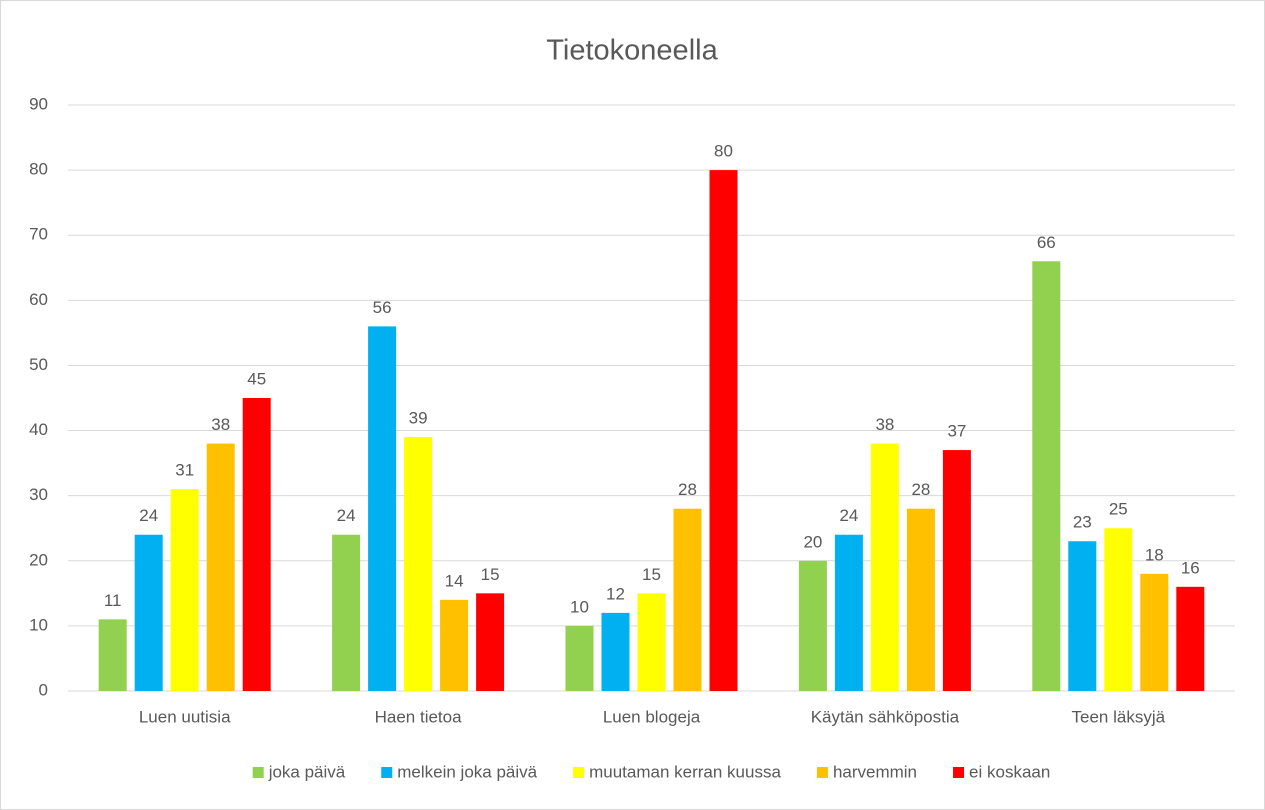 Image resolution: width=1265 pixels, height=810 pixels. What do you see at coordinates (185, 716) in the screenshot?
I see `x-tick-label: Luen uutisia` at bounding box center [185, 716].